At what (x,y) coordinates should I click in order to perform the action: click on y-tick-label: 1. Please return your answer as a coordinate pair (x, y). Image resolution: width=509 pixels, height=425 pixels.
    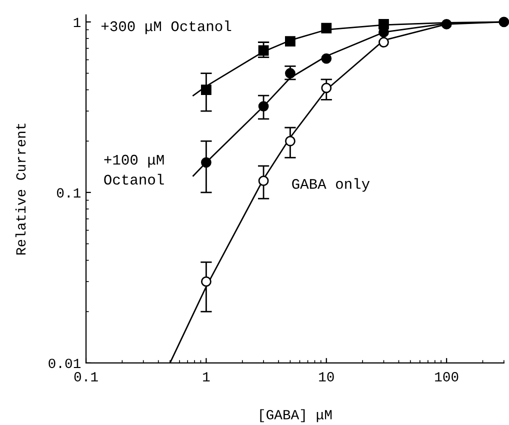
    Looking at the image, I should click on (77, 22).